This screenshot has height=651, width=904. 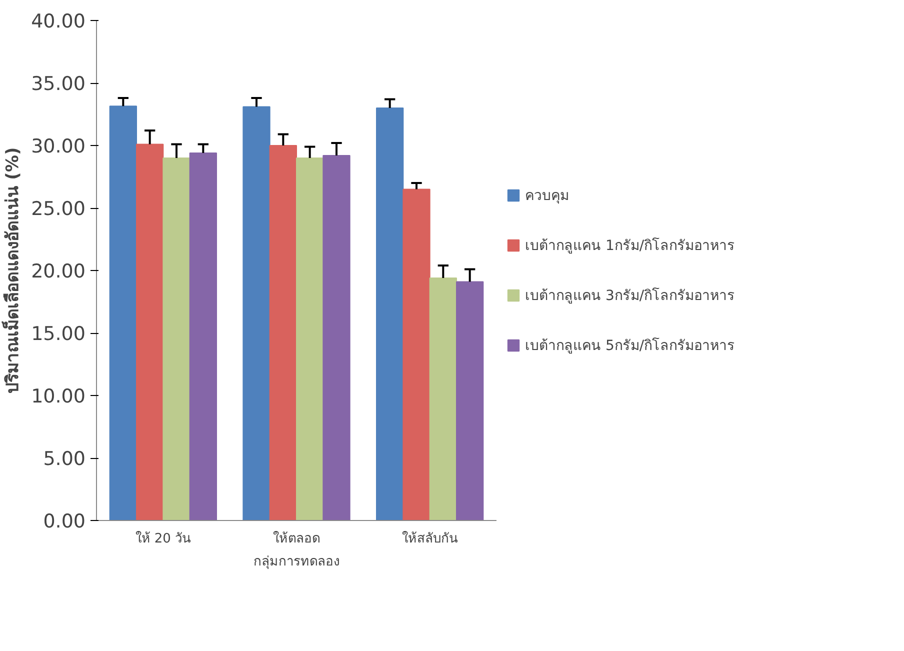 What do you see at coordinates (64, 459) in the screenshot?
I see `y-tick-label: 5.00` at bounding box center [64, 459].